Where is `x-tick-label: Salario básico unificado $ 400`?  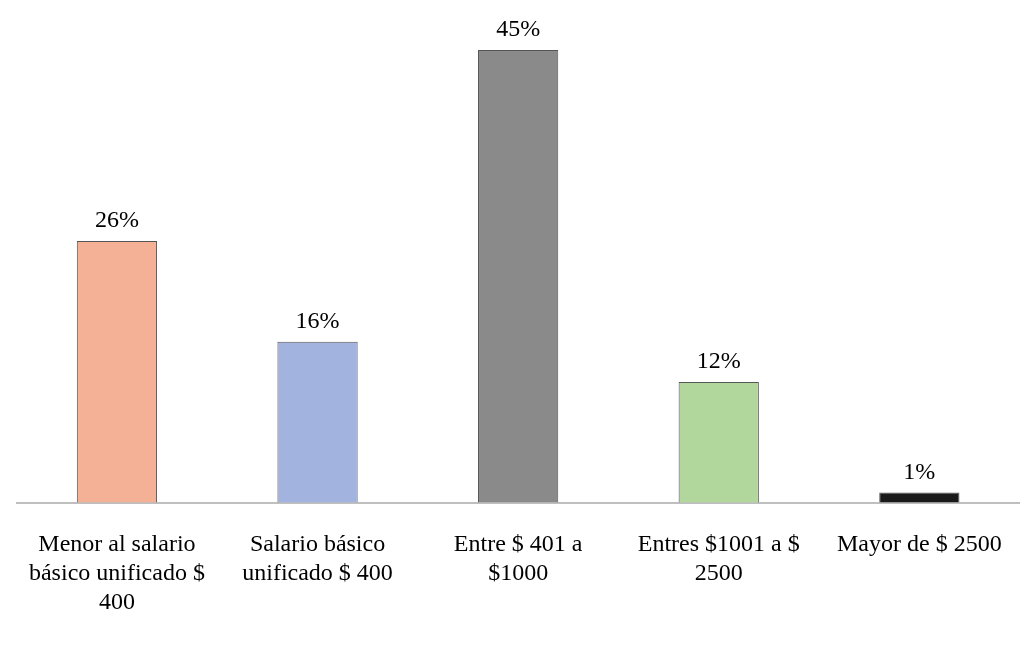
x-tick-label: Salario básico unificado $ 400 is located at coordinates (317, 558).